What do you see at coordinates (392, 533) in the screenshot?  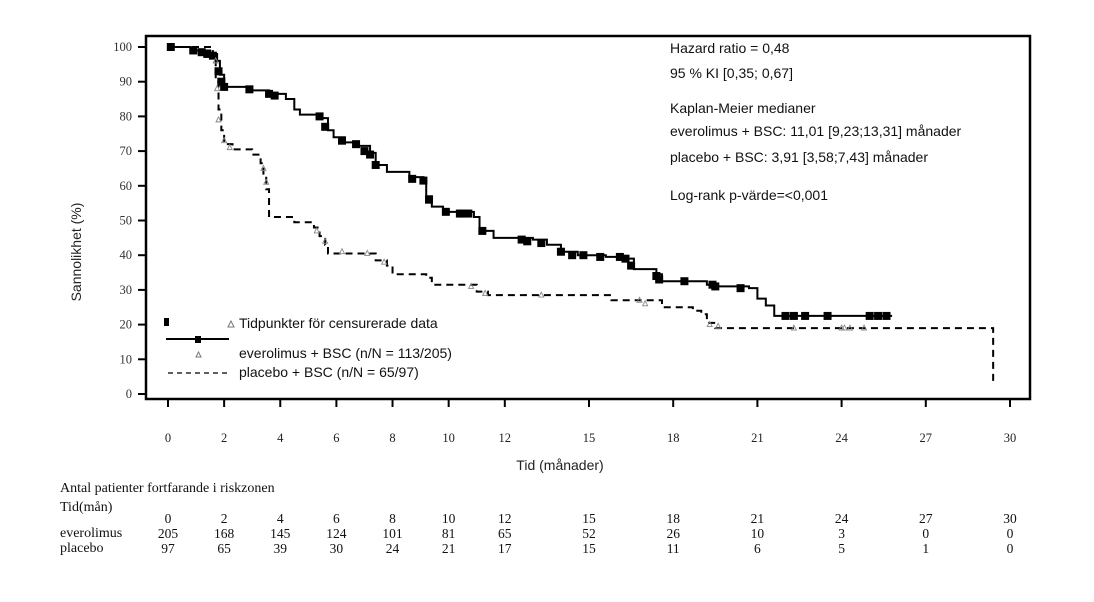 I see `risk-value-cell: 101` at bounding box center [392, 533].